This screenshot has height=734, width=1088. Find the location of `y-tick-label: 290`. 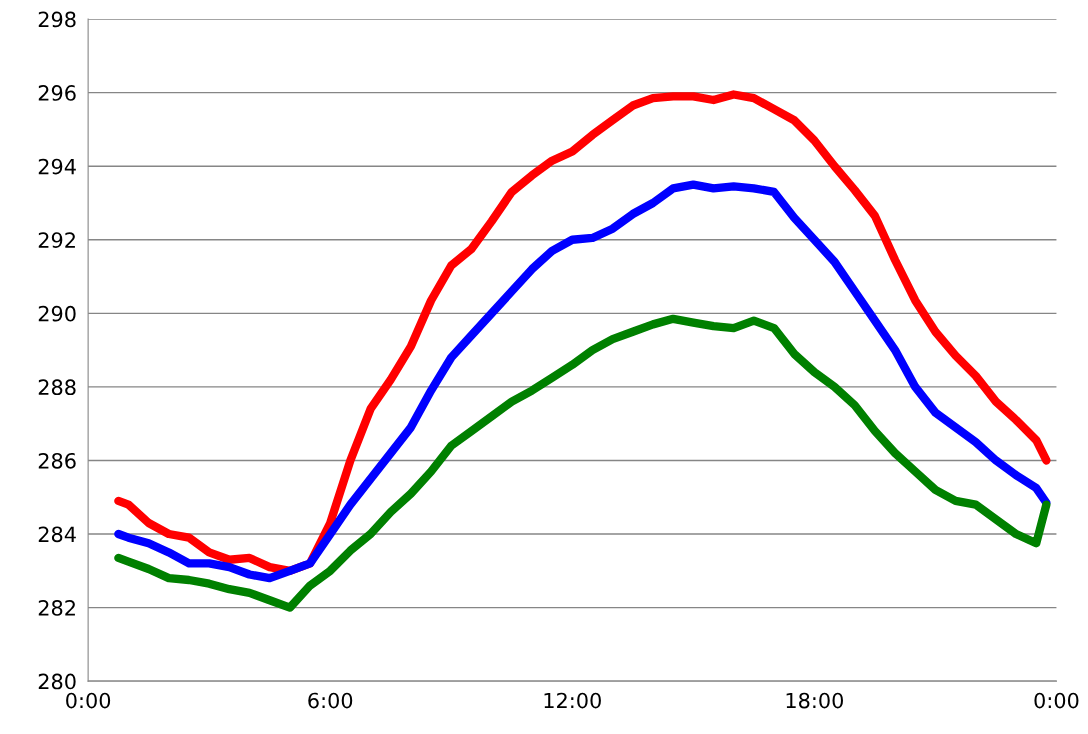

y-tick-label: 290 is located at coordinates (57, 313).